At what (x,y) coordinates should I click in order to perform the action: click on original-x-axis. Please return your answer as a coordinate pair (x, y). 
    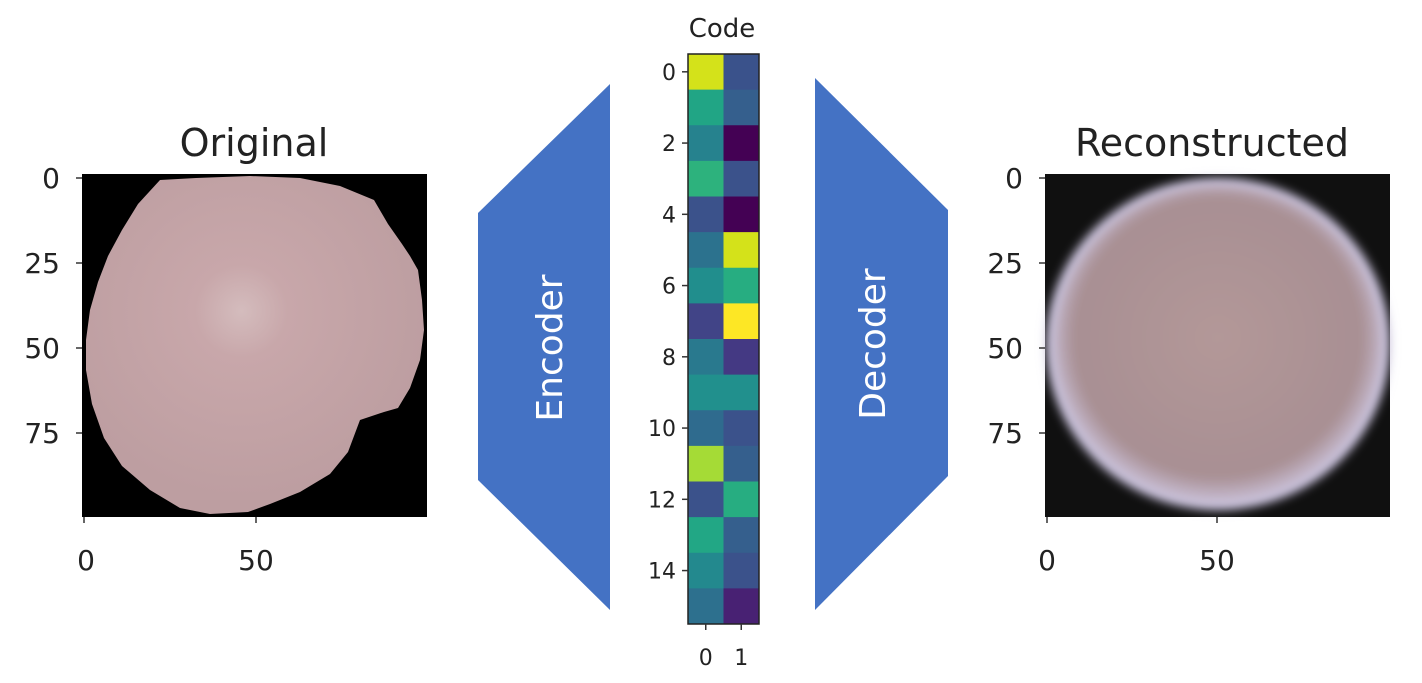
    Looking at the image, I should click on (170, 520).